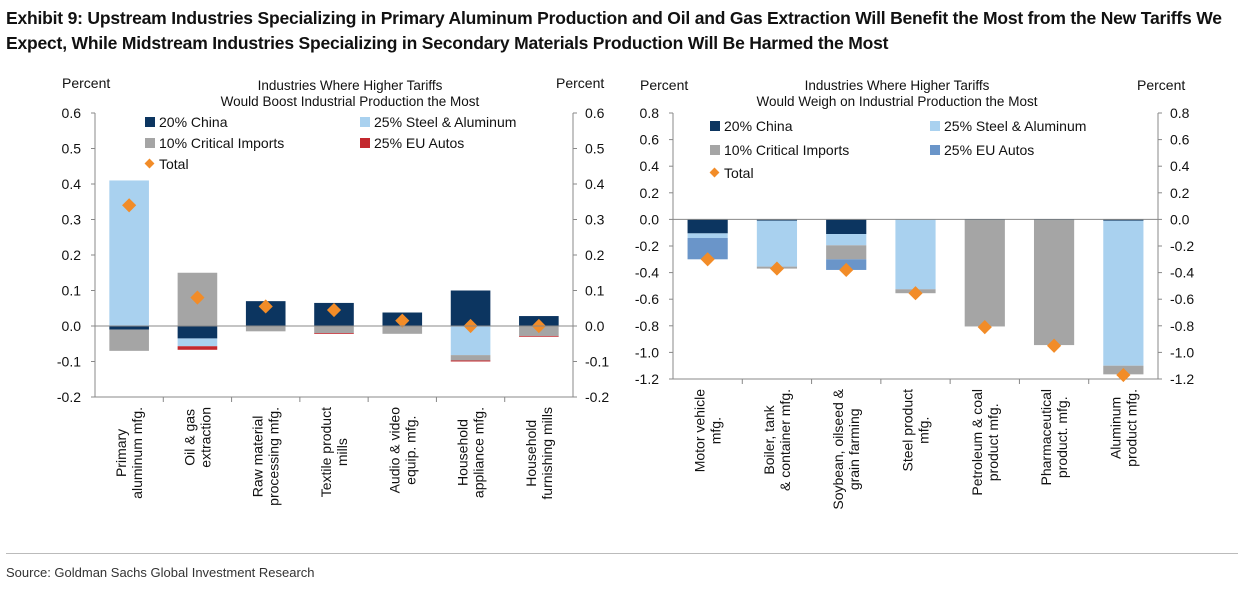 This screenshot has height=595, width=1254. I want to click on x-tick-label-line: equip. mfg., so click(410, 450).